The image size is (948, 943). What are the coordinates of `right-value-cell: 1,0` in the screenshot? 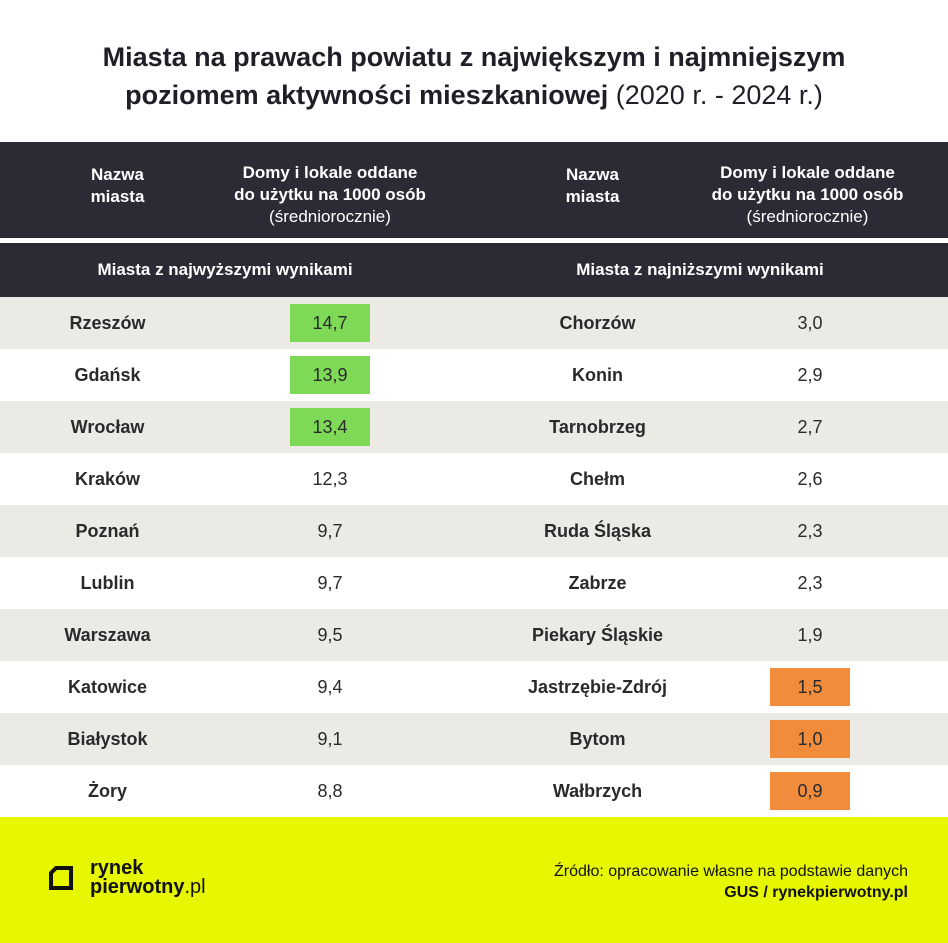 It's located at (810, 739).